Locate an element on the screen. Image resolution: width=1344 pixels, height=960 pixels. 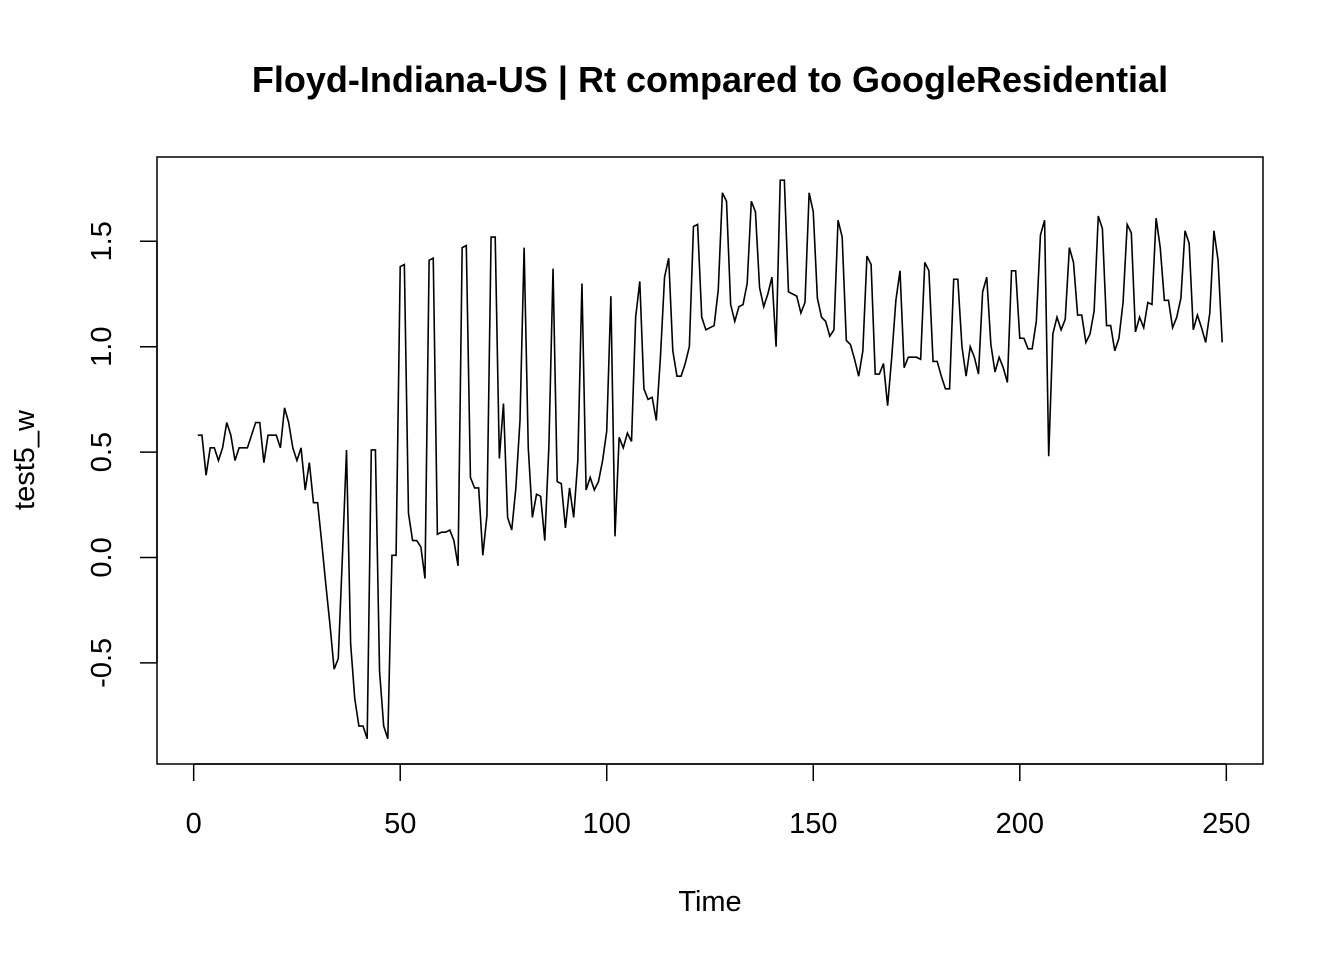
x-tick-label: 50 is located at coordinates (400, 824).